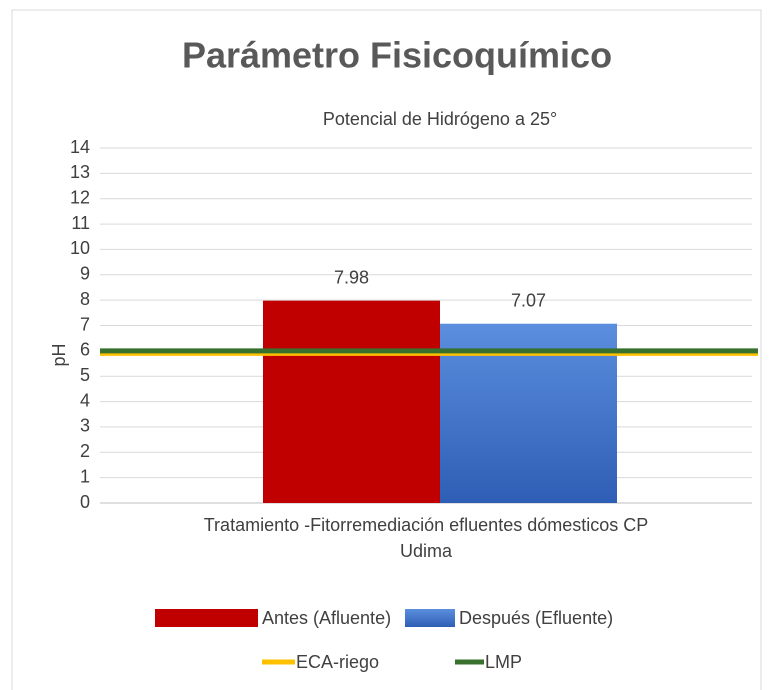 The width and height of the screenshot is (770, 690). I want to click on chart-subtitle: Potencial de Hidrógeno a 25°, so click(440, 119).